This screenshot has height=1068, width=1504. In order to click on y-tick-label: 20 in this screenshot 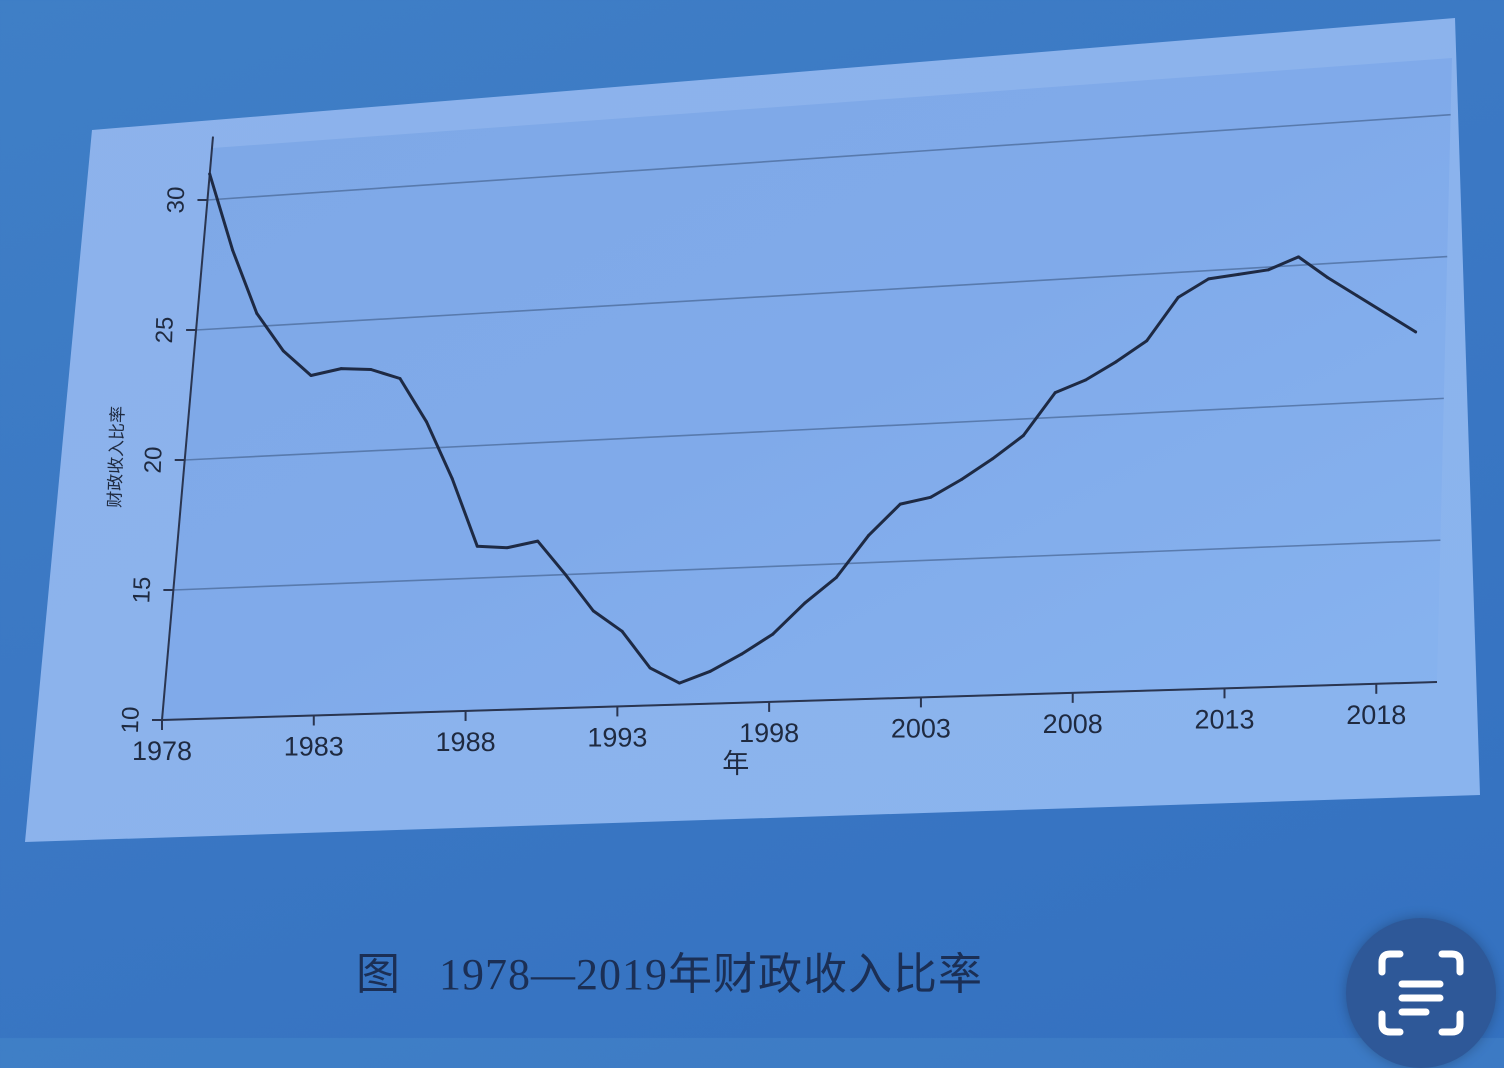, I will do `click(154, 460)`.